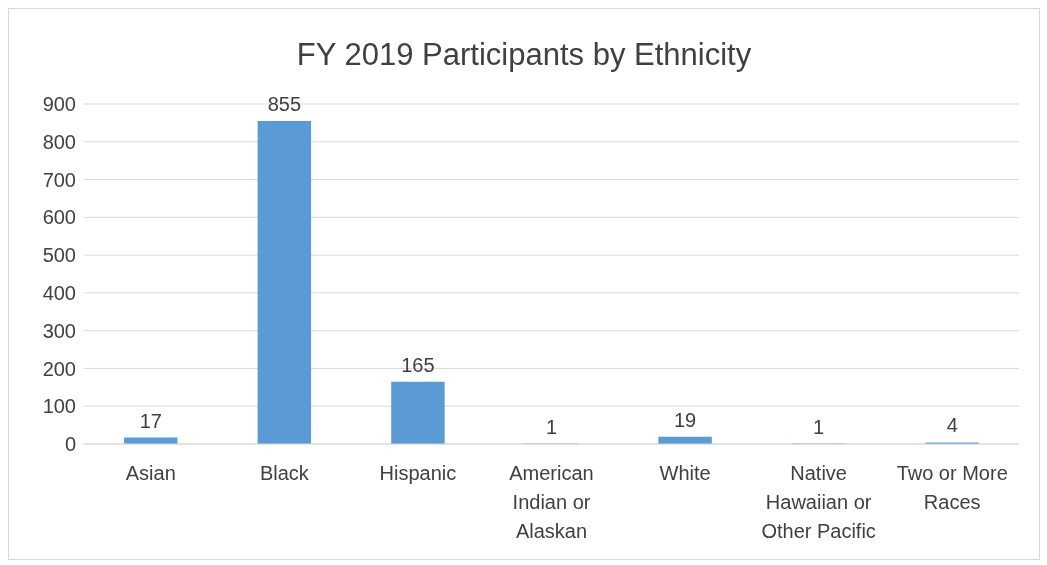 This screenshot has width=1047, height=565. Describe the element at coordinates (284, 104) in the screenshot. I see `data-label: 855` at that location.